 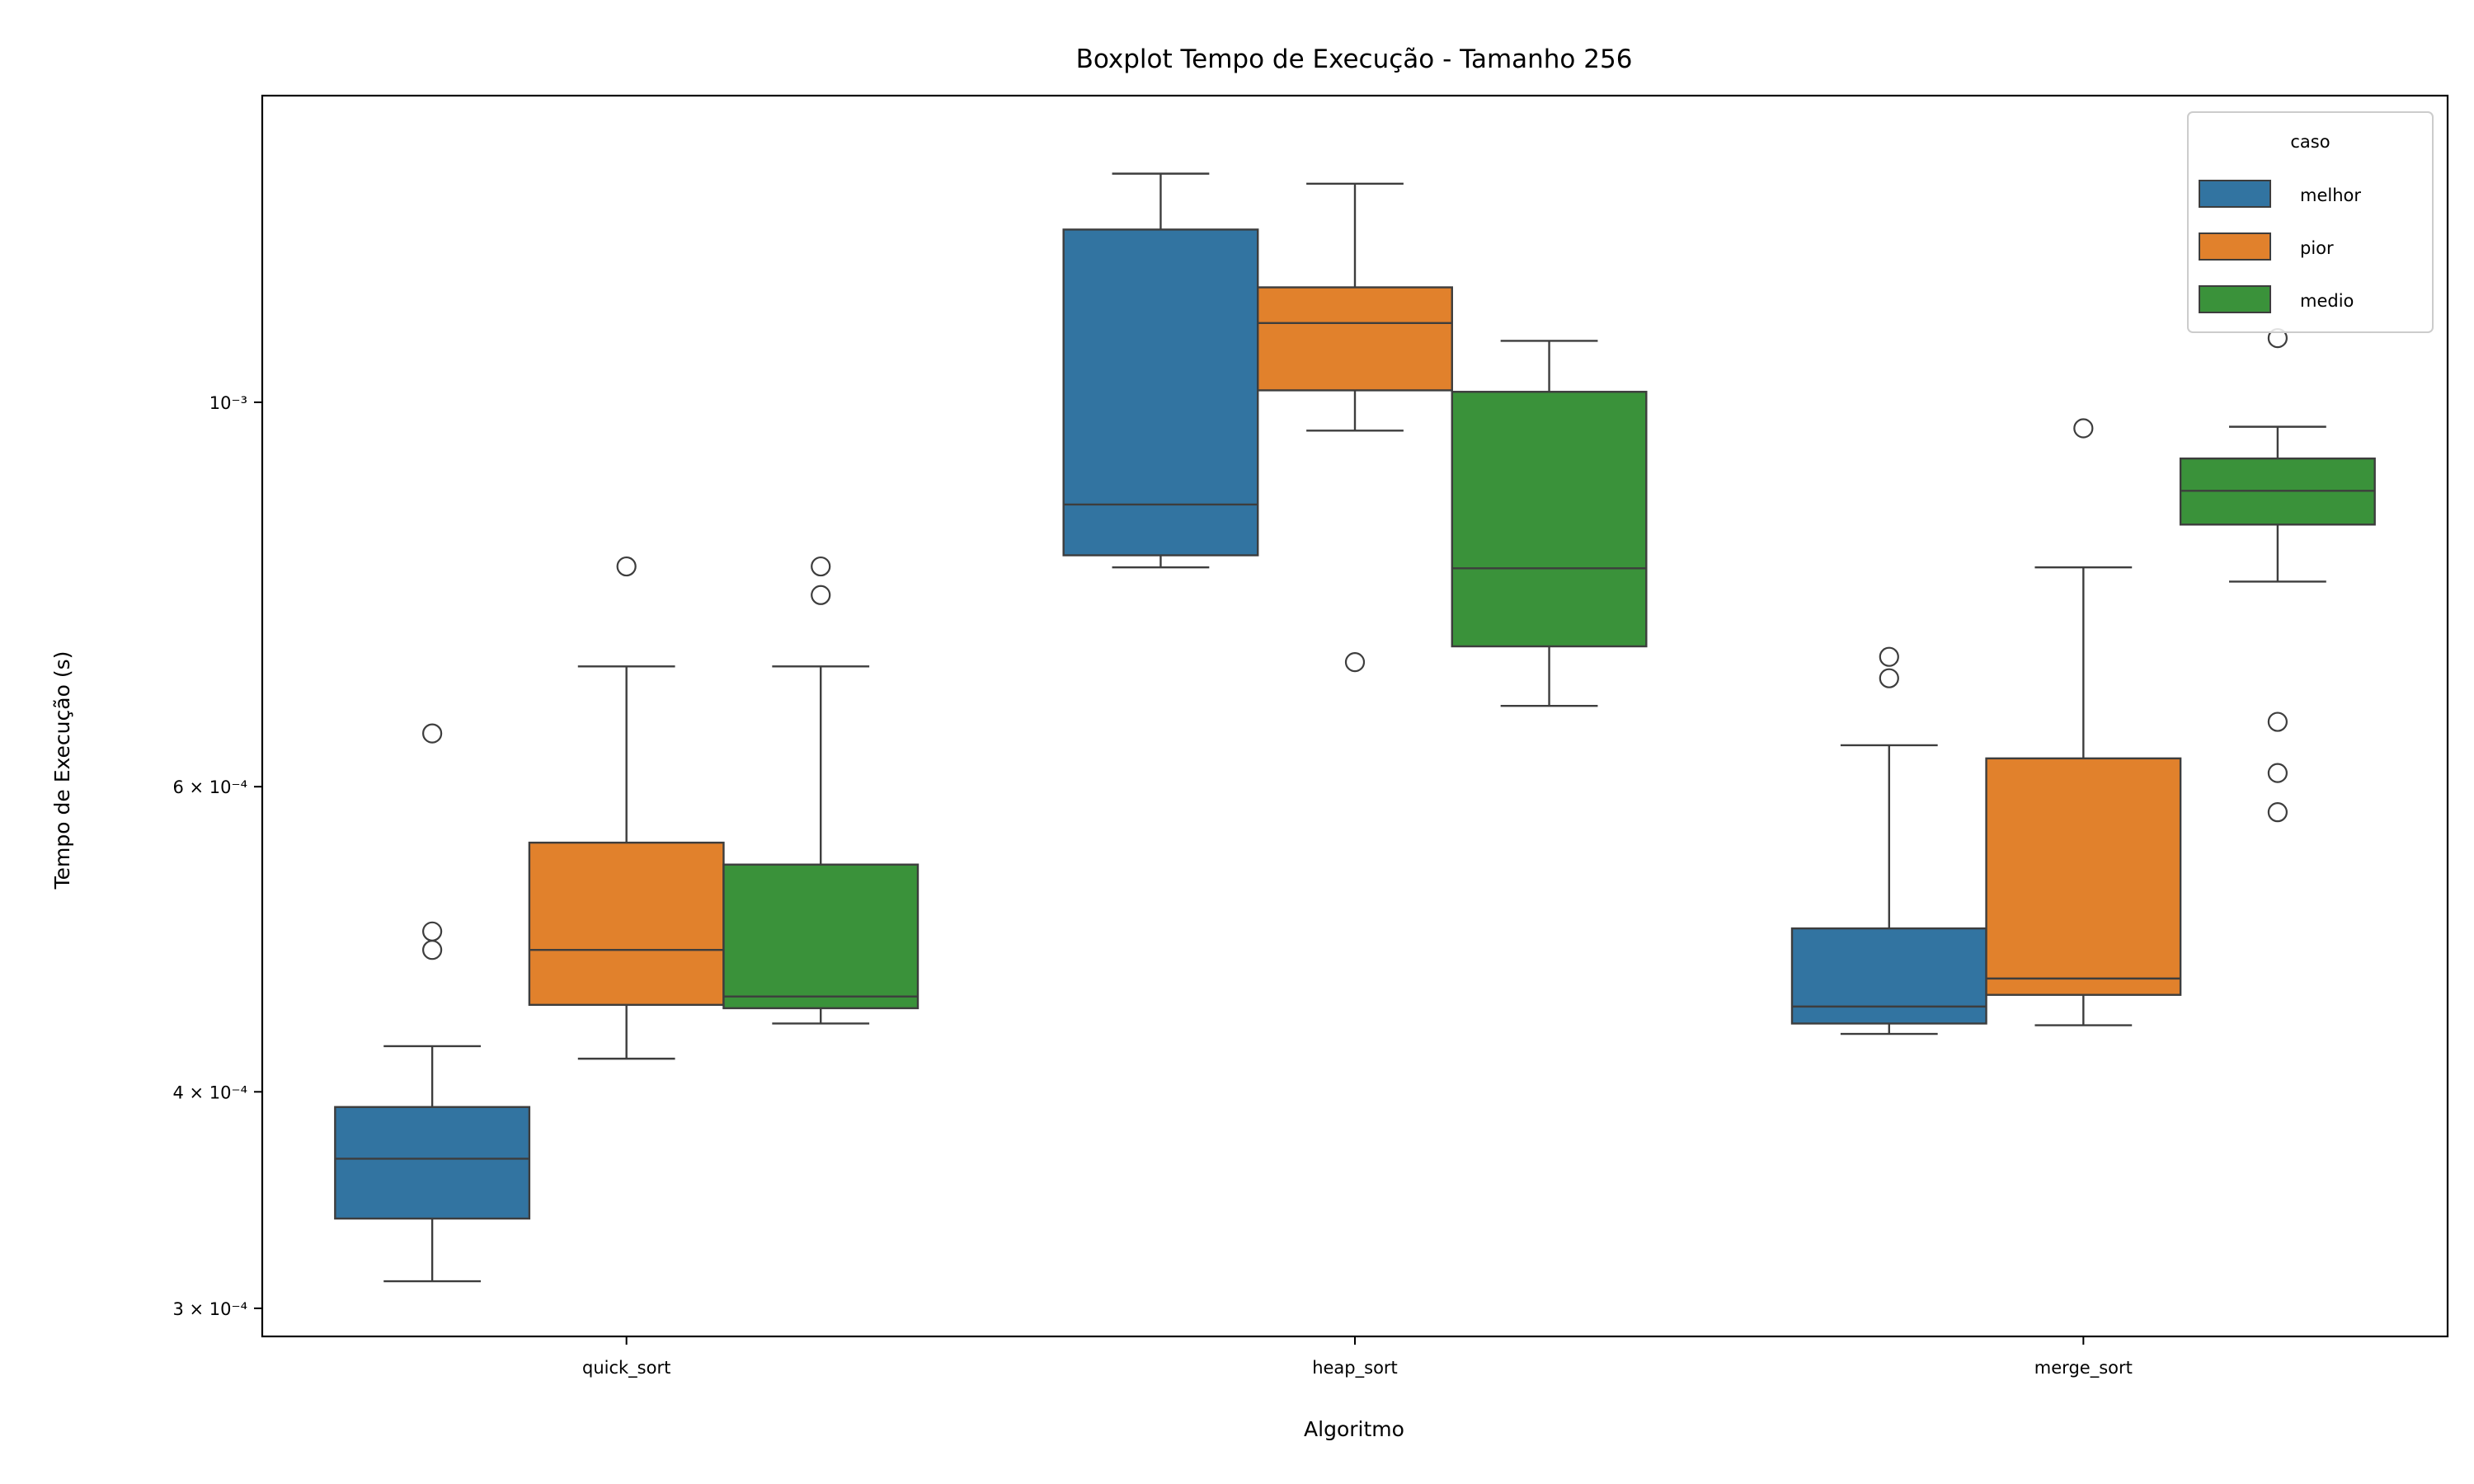 What do you see at coordinates (2310, 142) in the screenshot?
I see `legend-title: caso` at bounding box center [2310, 142].